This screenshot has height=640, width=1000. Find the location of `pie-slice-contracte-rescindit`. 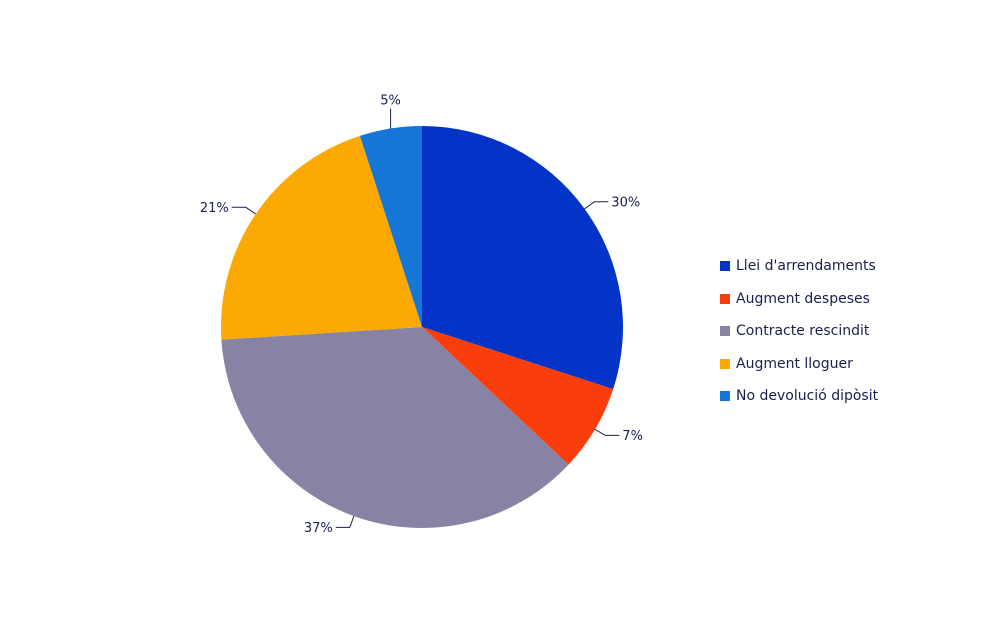

pie-slice-contracte-rescindit is located at coordinates (395, 427).